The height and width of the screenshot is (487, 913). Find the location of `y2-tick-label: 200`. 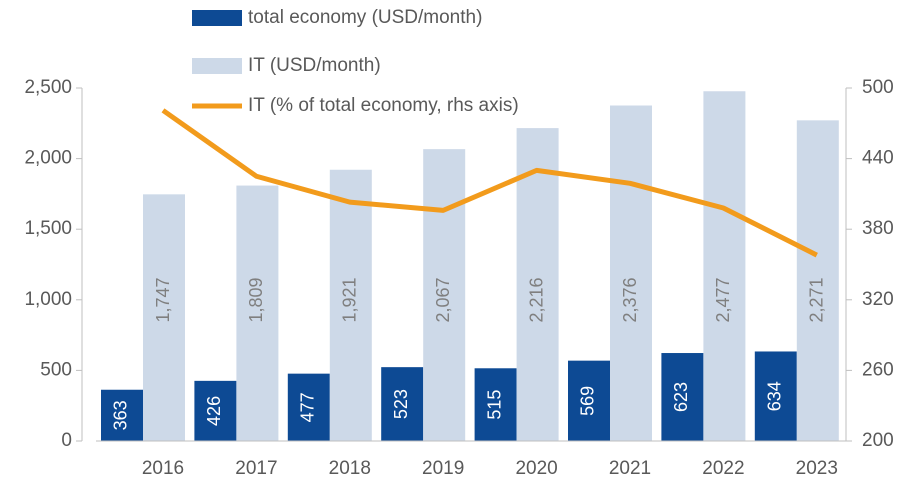

y2-tick-label: 200 is located at coordinates (878, 440).